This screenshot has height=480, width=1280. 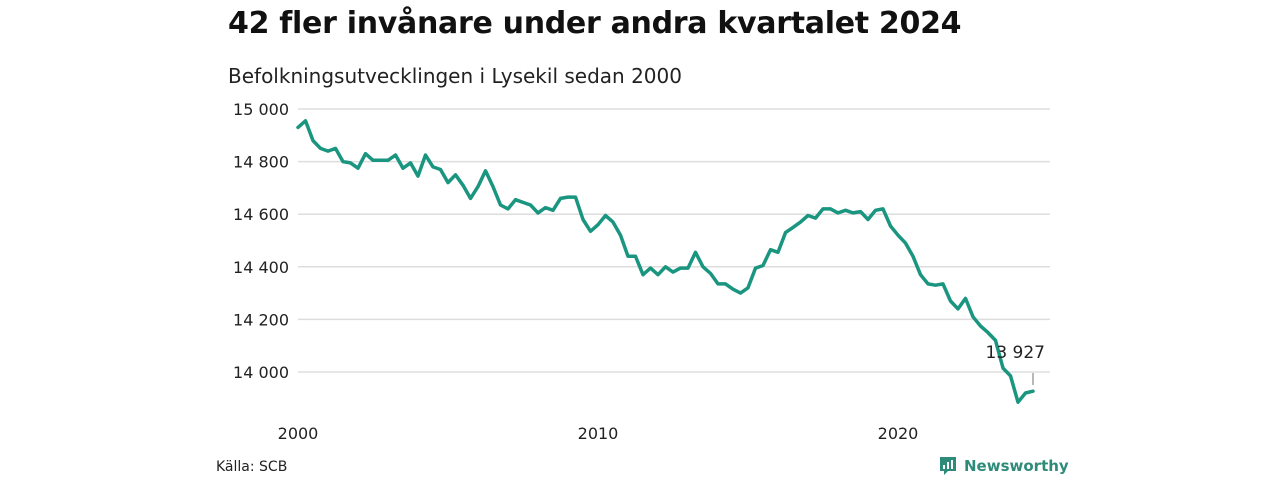 I want to click on y-tick-label: 15 000, so click(x=261, y=109).